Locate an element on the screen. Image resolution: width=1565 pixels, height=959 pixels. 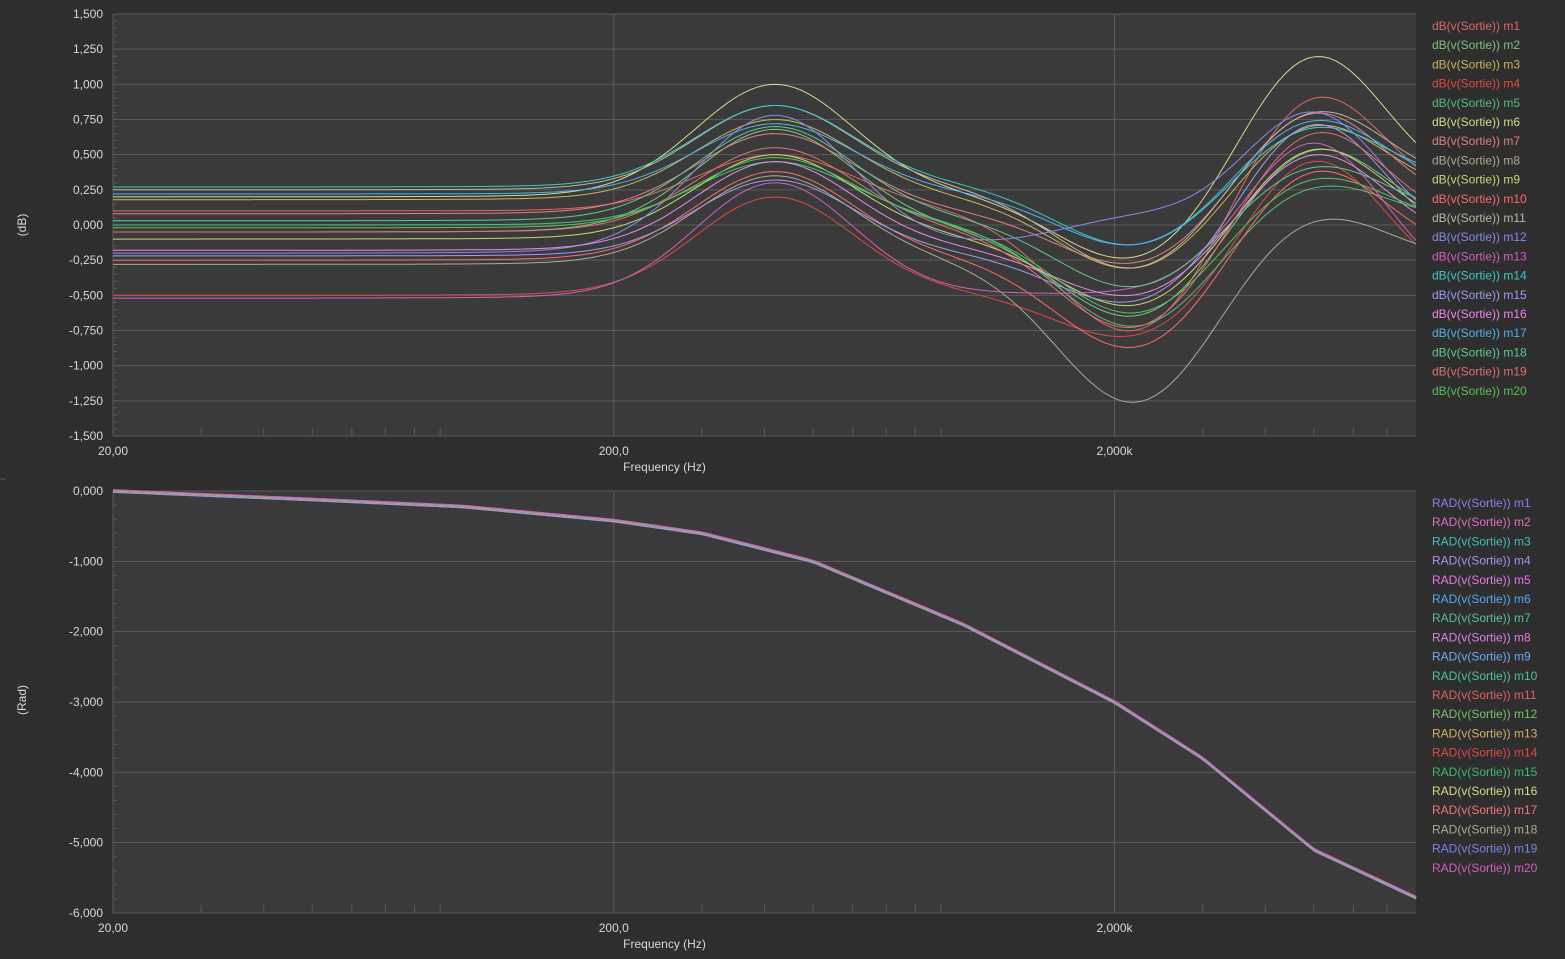
legend-entry: RAD(v(Sortie)) m7 is located at coordinates (1481, 618).